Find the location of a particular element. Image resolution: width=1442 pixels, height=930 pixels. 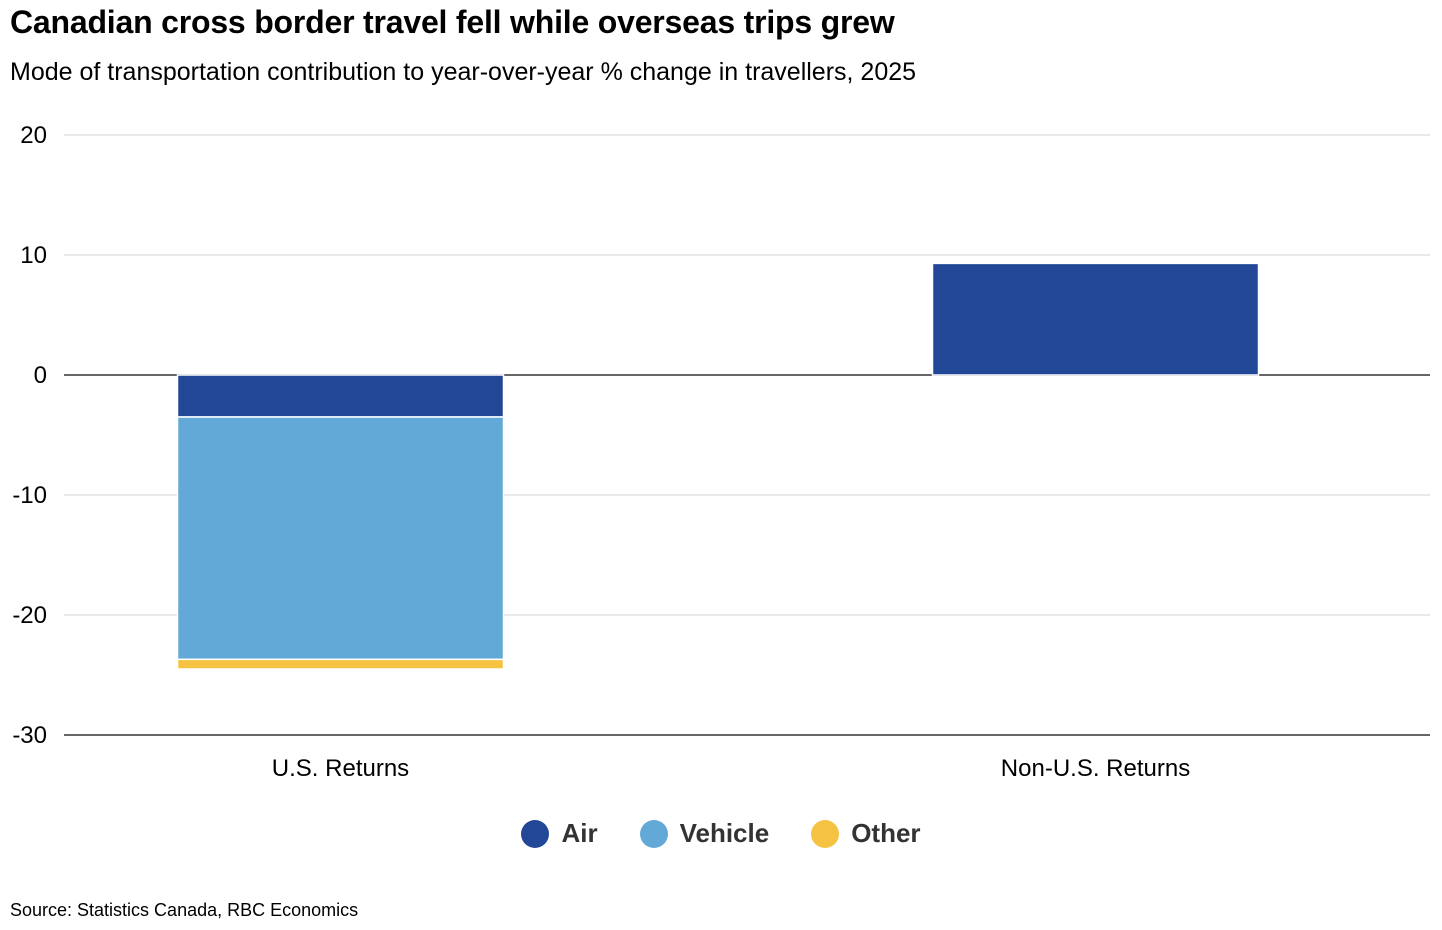

legend-item-other: Other is located at coordinates (866, 833).